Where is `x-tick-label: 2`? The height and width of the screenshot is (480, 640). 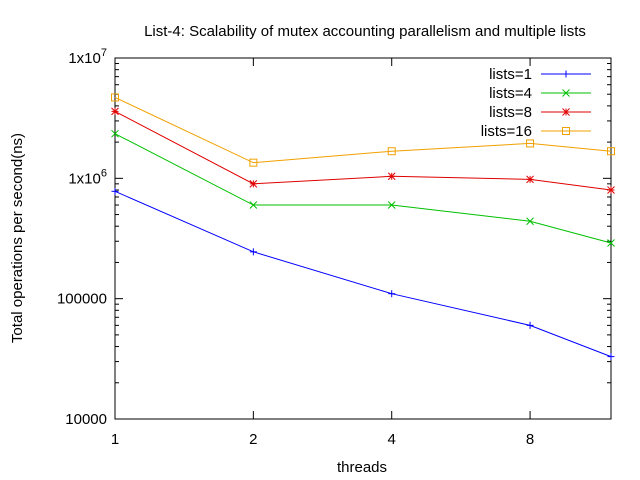
x-tick-label: 2 is located at coordinates (253, 439).